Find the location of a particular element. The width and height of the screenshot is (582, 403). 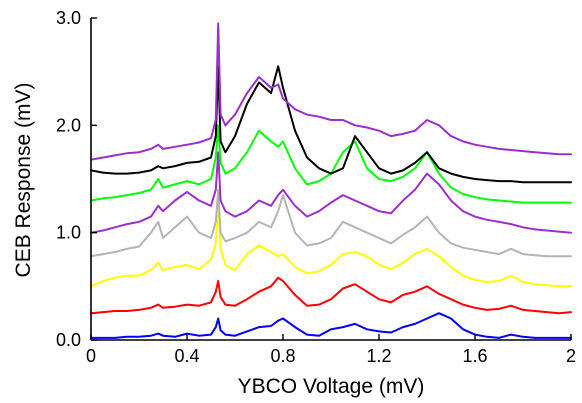

y-axis-label: CEB Response (mV) is located at coordinates (23, 180).